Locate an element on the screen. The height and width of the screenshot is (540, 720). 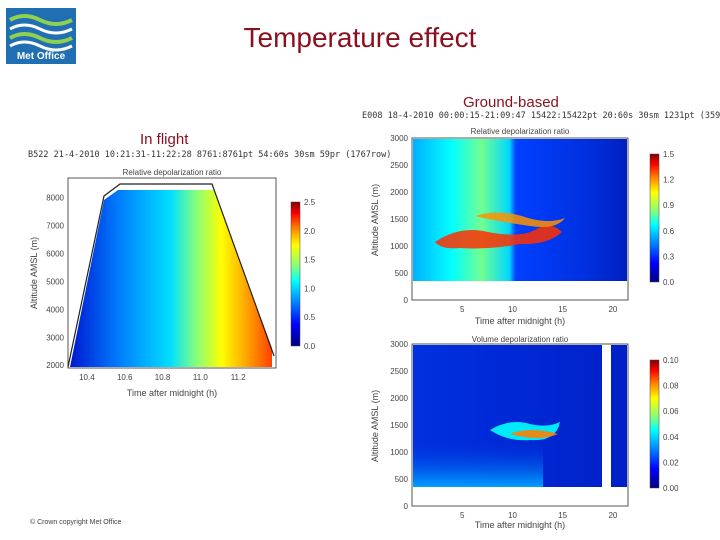
colorbar-tick-label: 0.06 is located at coordinates (671, 411).